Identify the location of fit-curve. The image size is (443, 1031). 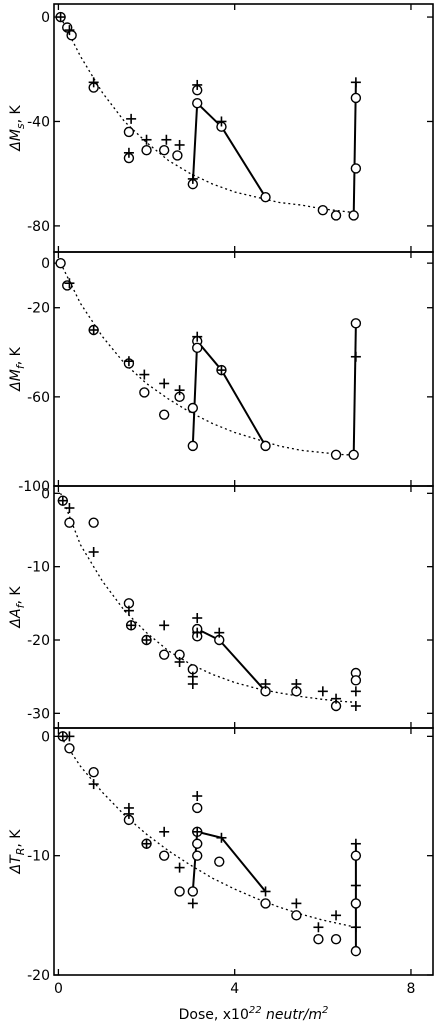
(208, 832).